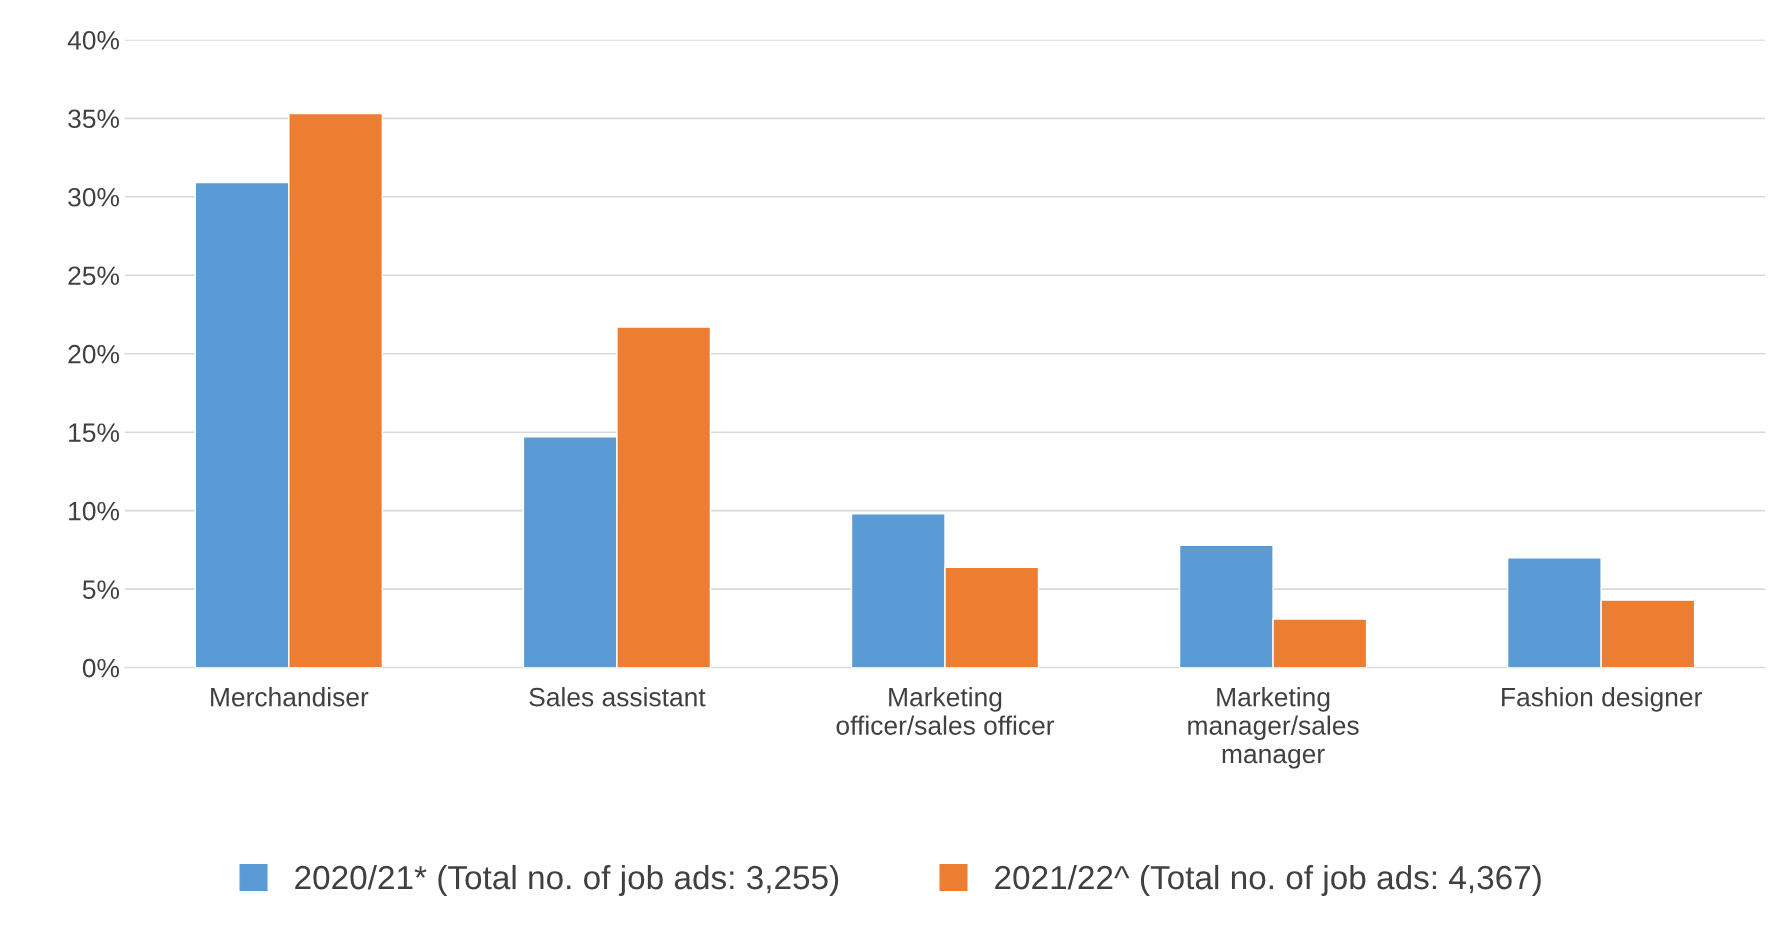 This screenshot has width=1783, height=926. Describe the element at coordinates (617, 697) in the screenshot. I see `x-tick-label: Sales assistant` at that location.